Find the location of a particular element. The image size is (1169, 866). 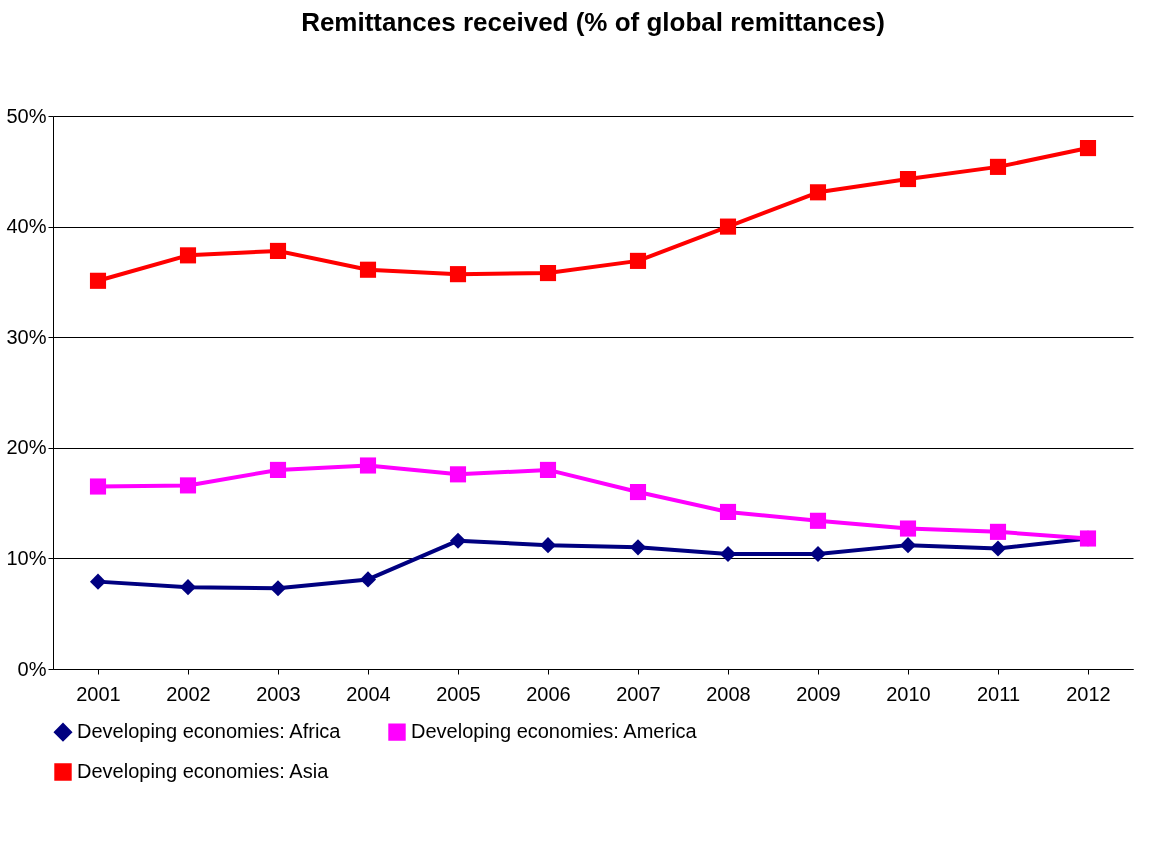

x-tick-label: 2004 is located at coordinates (368, 693).